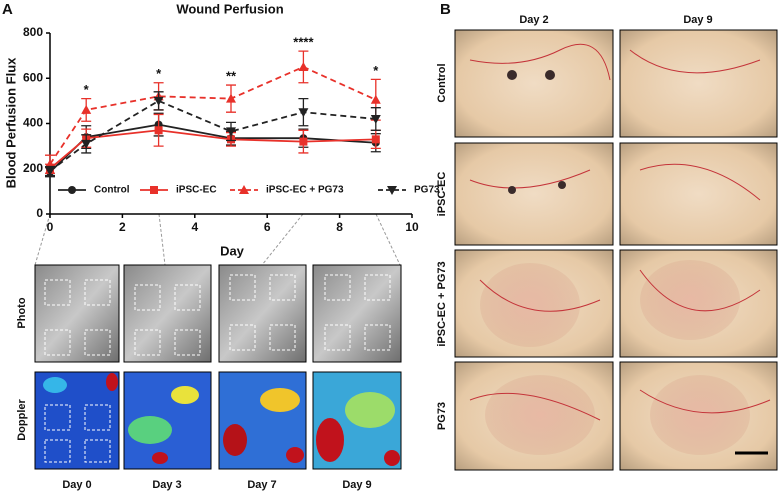 Image resolution: width=778 pixels, height=495 pixels. What do you see at coordinates (76, 485) in the screenshot?
I see `day-label: Day 0` at bounding box center [76, 485].